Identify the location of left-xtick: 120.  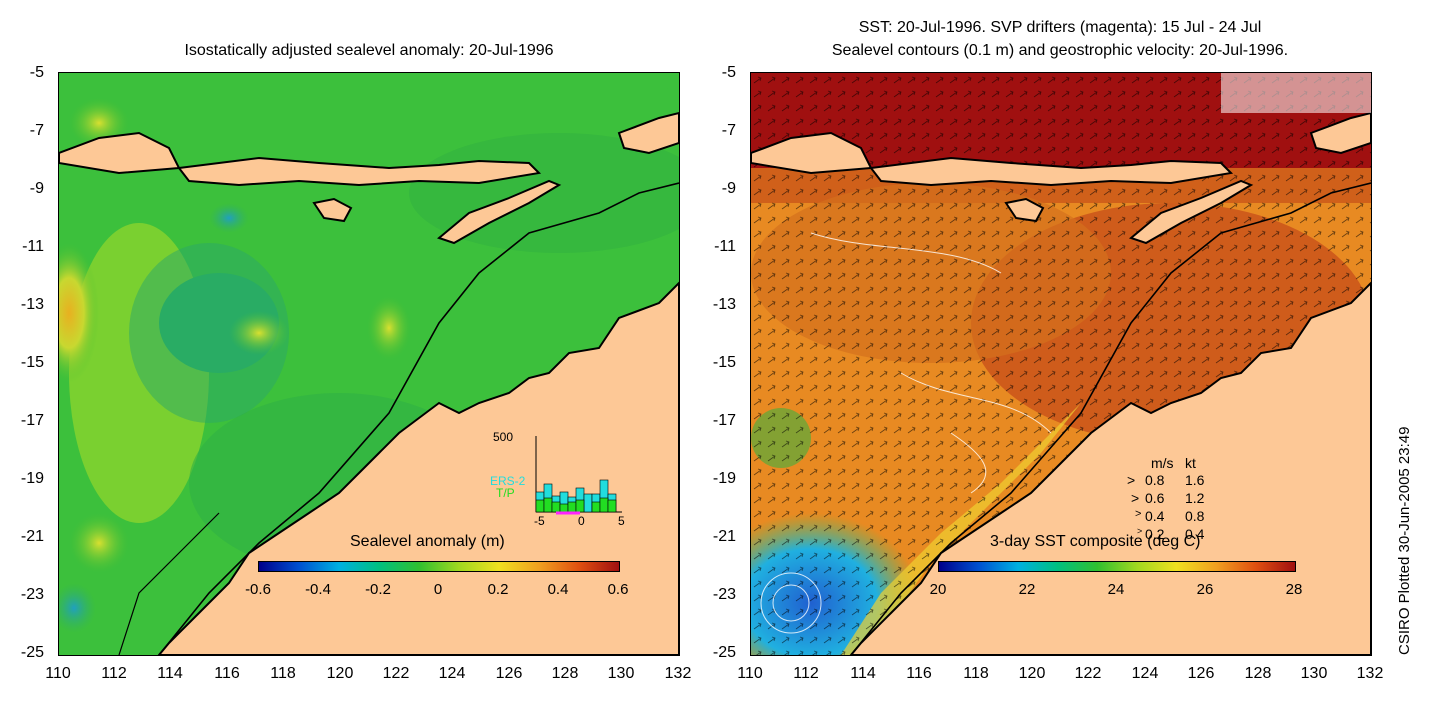
(340, 673).